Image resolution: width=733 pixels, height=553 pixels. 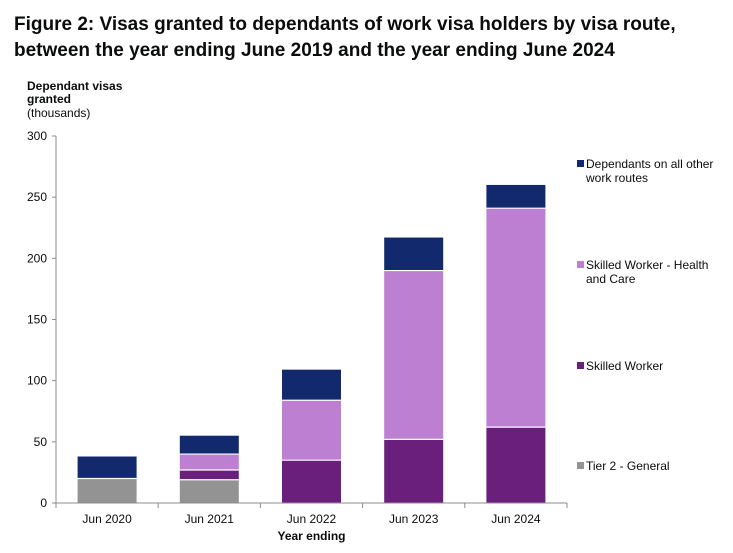 What do you see at coordinates (41, 442) in the screenshot?
I see `y-tick-label: 50` at bounding box center [41, 442].